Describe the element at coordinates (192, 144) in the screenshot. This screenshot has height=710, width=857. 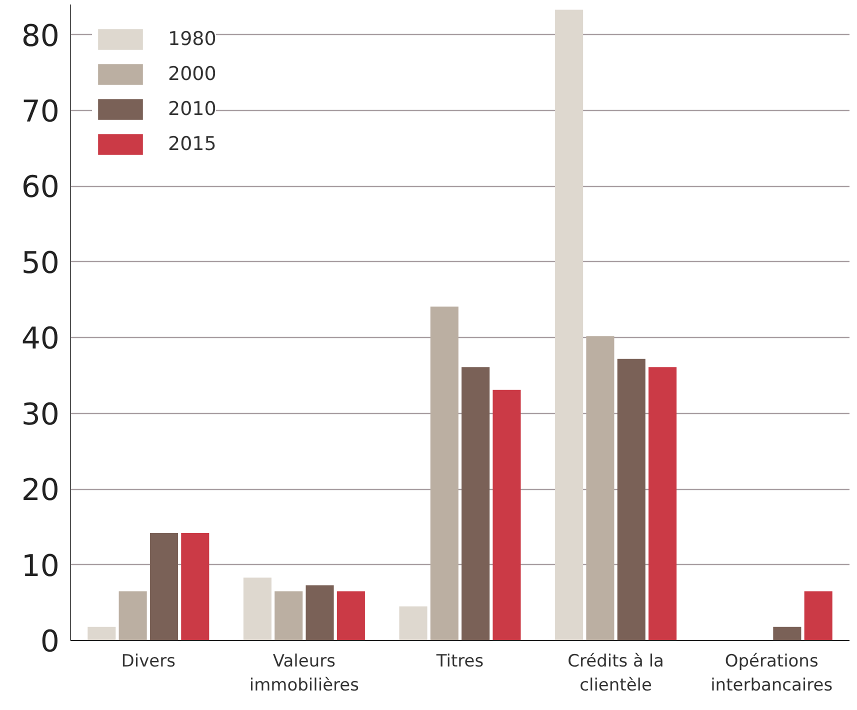
I see `legend-label: 2015` at that location.